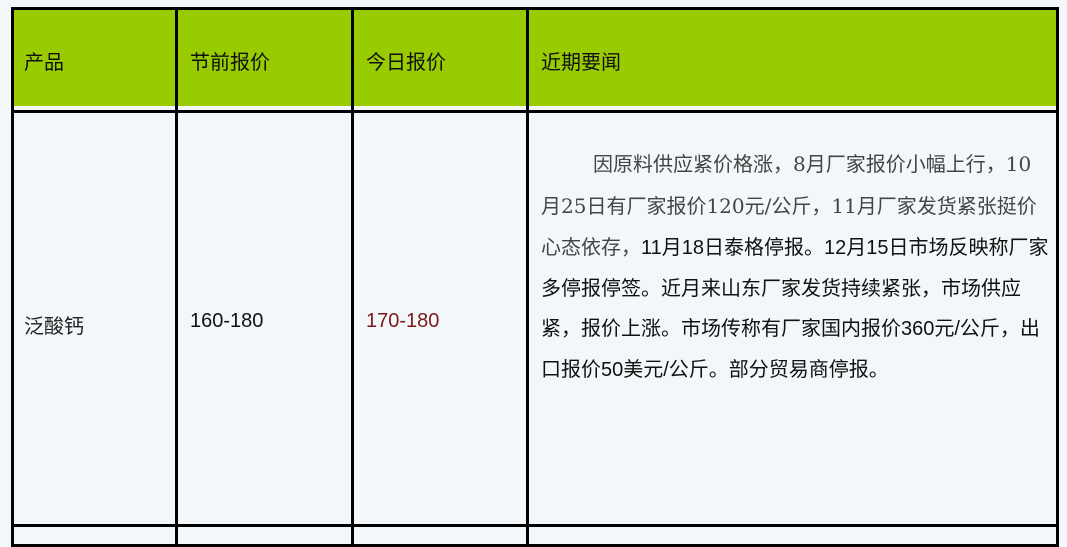 This screenshot has width=1067, height=547. Describe the element at coordinates (403, 321) in the screenshot. I see `cell-today-price: 170-180` at that location.